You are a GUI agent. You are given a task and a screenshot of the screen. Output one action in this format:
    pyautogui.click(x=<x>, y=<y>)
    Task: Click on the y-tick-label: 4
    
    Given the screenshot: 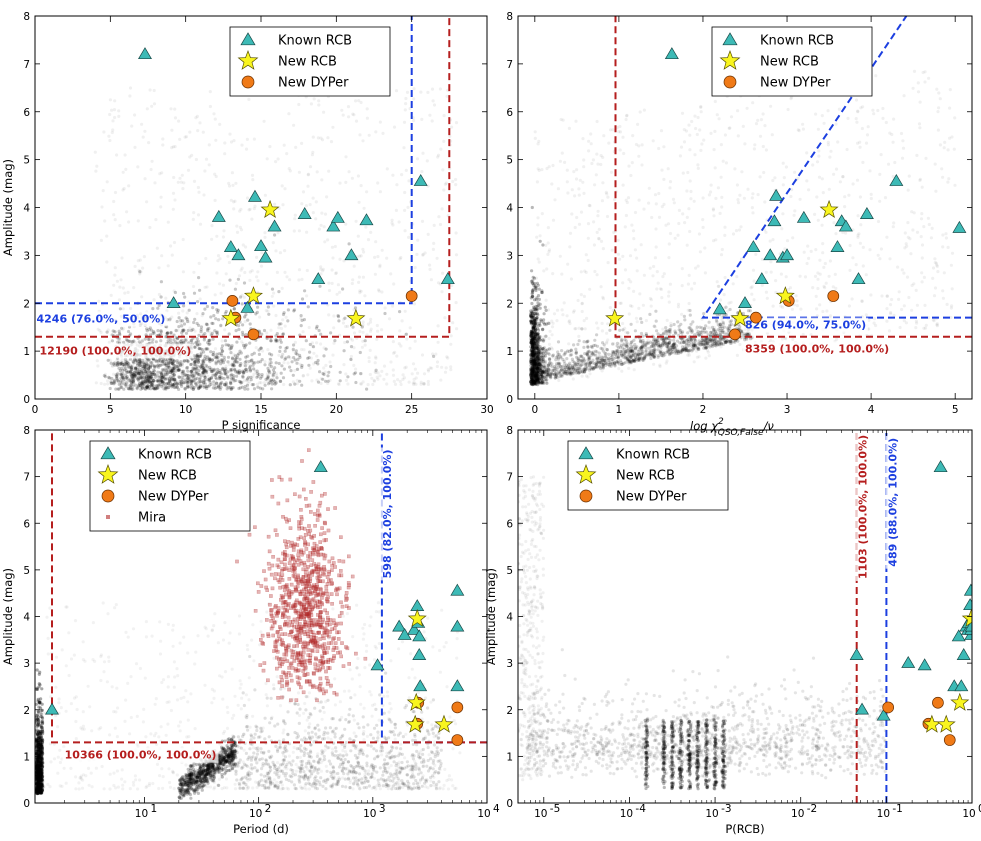 What is the action you would take?
    pyautogui.click(x=26, y=618)
    